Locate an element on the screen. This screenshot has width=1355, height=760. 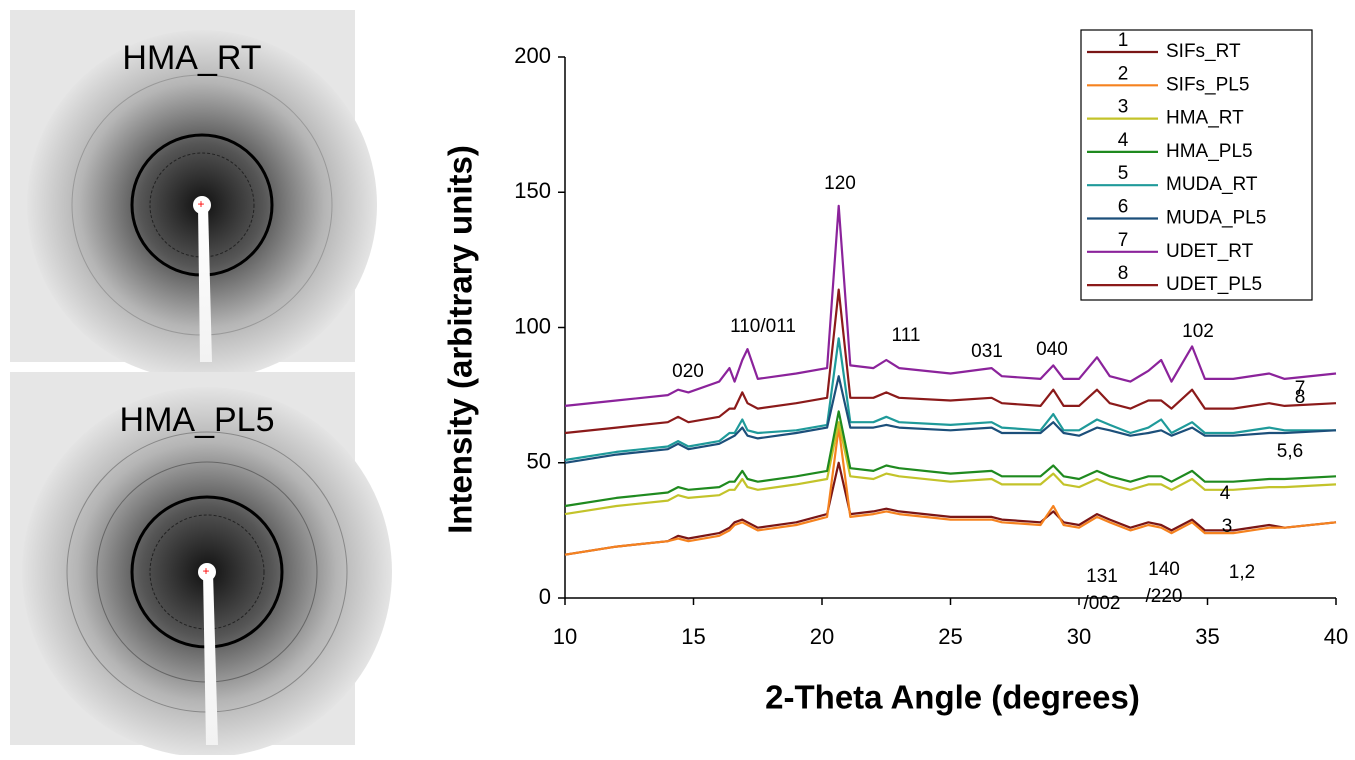
y-tick-label: 100 is located at coordinates (532, 325).